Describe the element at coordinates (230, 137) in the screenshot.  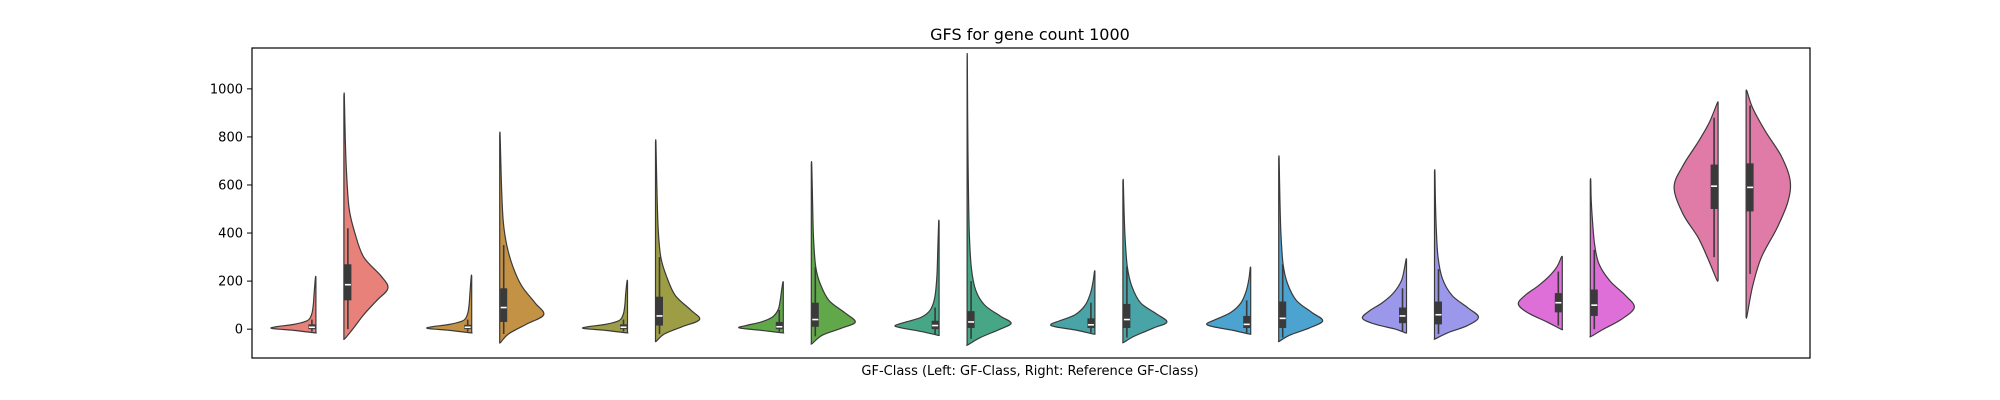
I see `y-tick-label: 800` at that location.